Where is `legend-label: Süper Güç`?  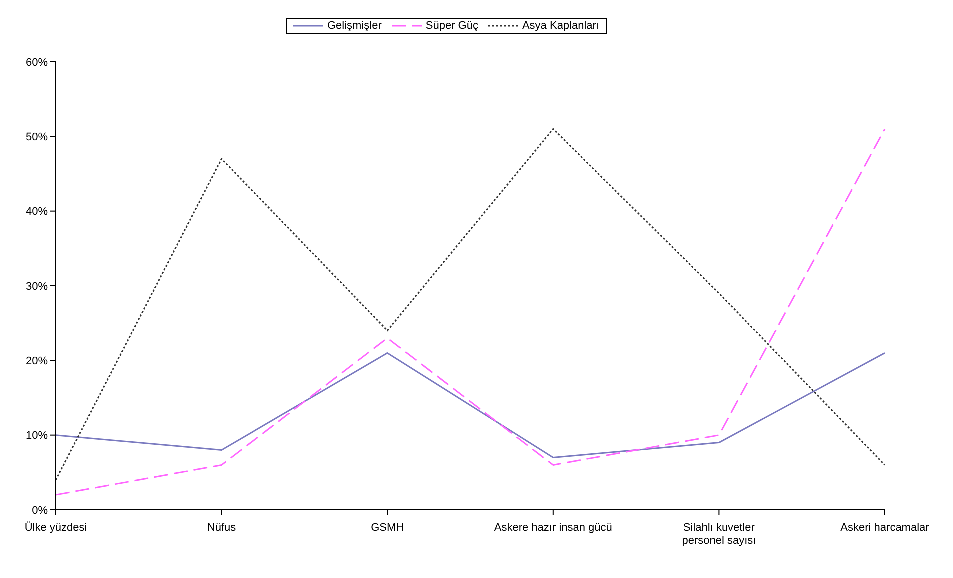 legend-label: Süper Güç is located at coordinates (451, 26).